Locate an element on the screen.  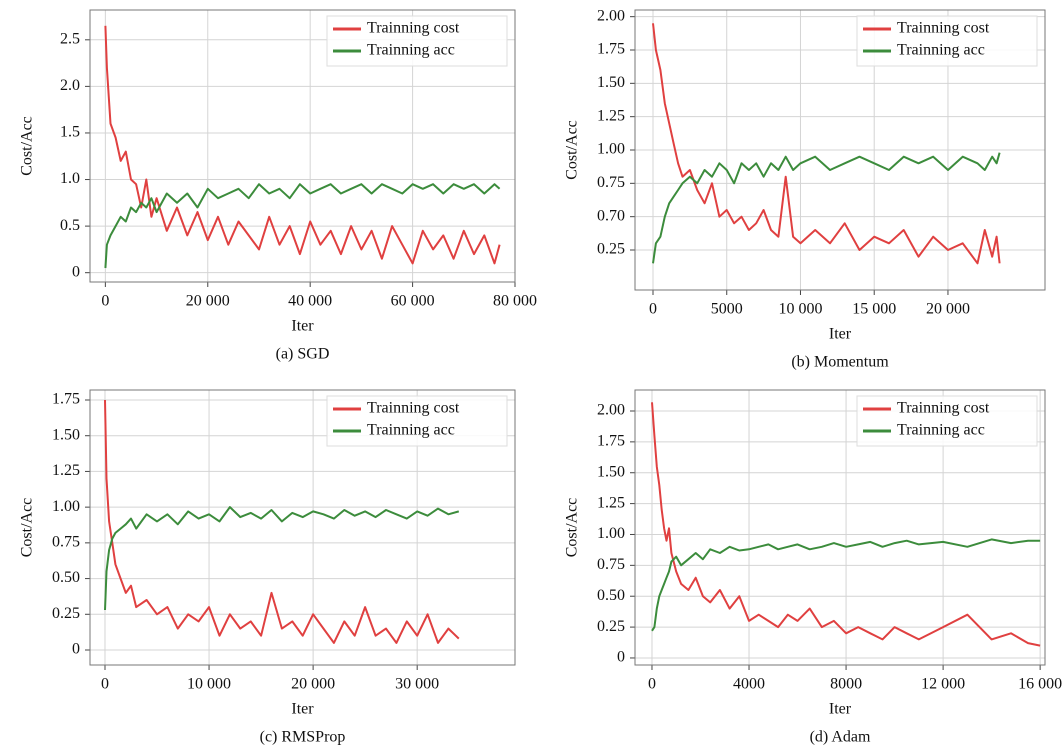
y-tick-label: 2.0 is located at coordinates (70, 85).